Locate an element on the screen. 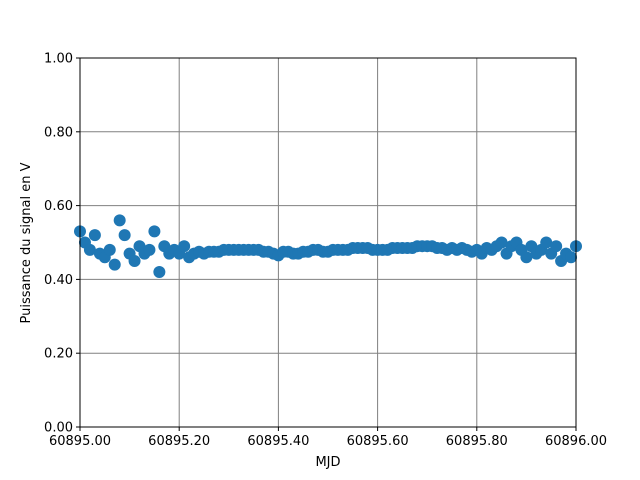 The width and height of the screenshot is (640, 480). y-tick-label: 0.40 is located at coordinates (58, 280).